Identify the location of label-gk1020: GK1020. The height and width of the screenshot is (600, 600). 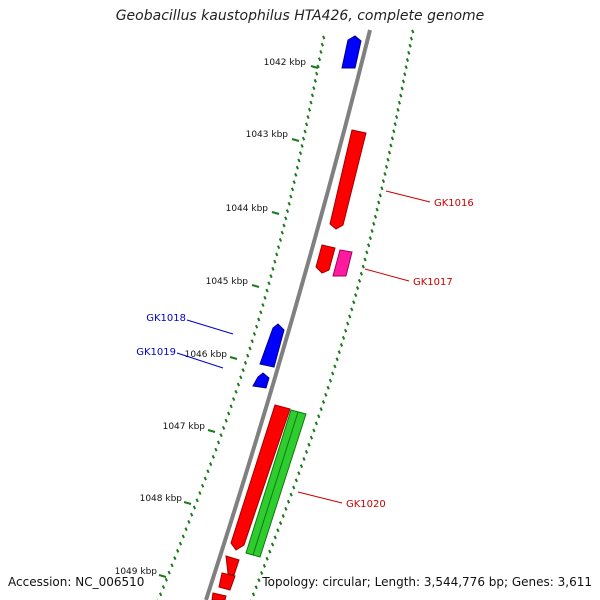
(366, 504).